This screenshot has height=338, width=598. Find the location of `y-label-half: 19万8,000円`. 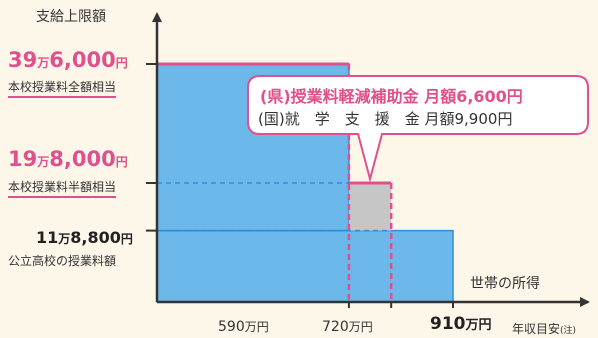

y-label-half: 19万8,000円 is located at coordinates (68, 159).